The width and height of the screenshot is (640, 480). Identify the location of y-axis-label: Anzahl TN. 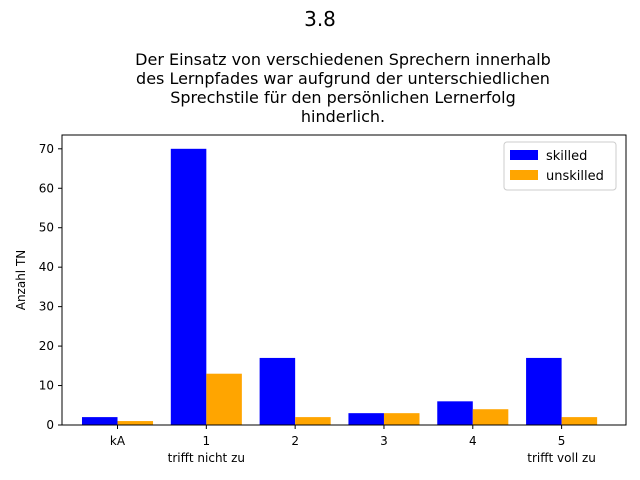
(21, 280).